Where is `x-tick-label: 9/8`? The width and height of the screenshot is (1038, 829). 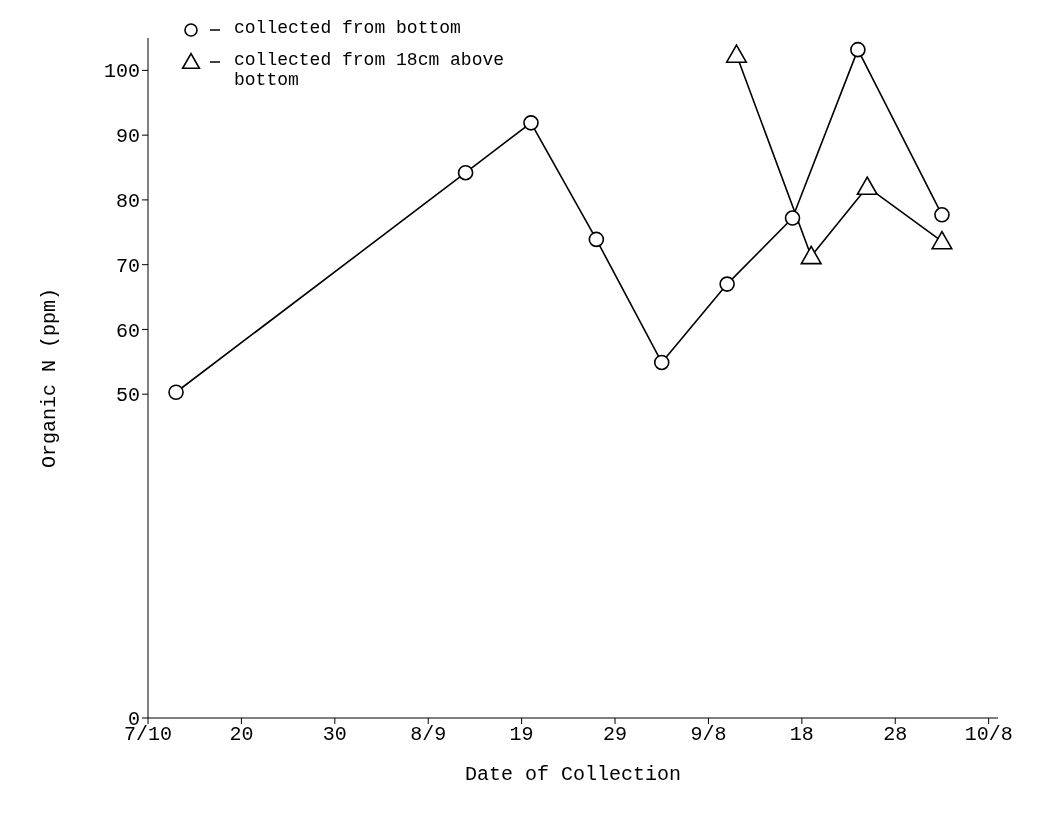 x-tick-label: 9/8 is located at coordinates (708, 735).